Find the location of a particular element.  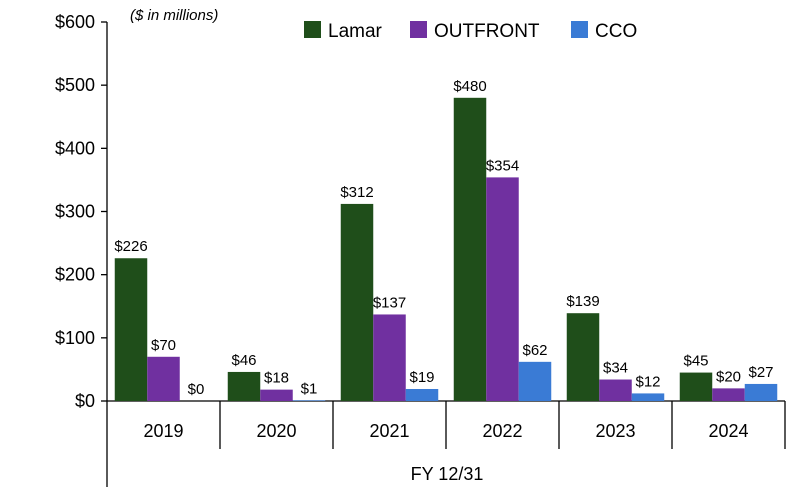

data-label: $27 is located at coordinates (760, 372).